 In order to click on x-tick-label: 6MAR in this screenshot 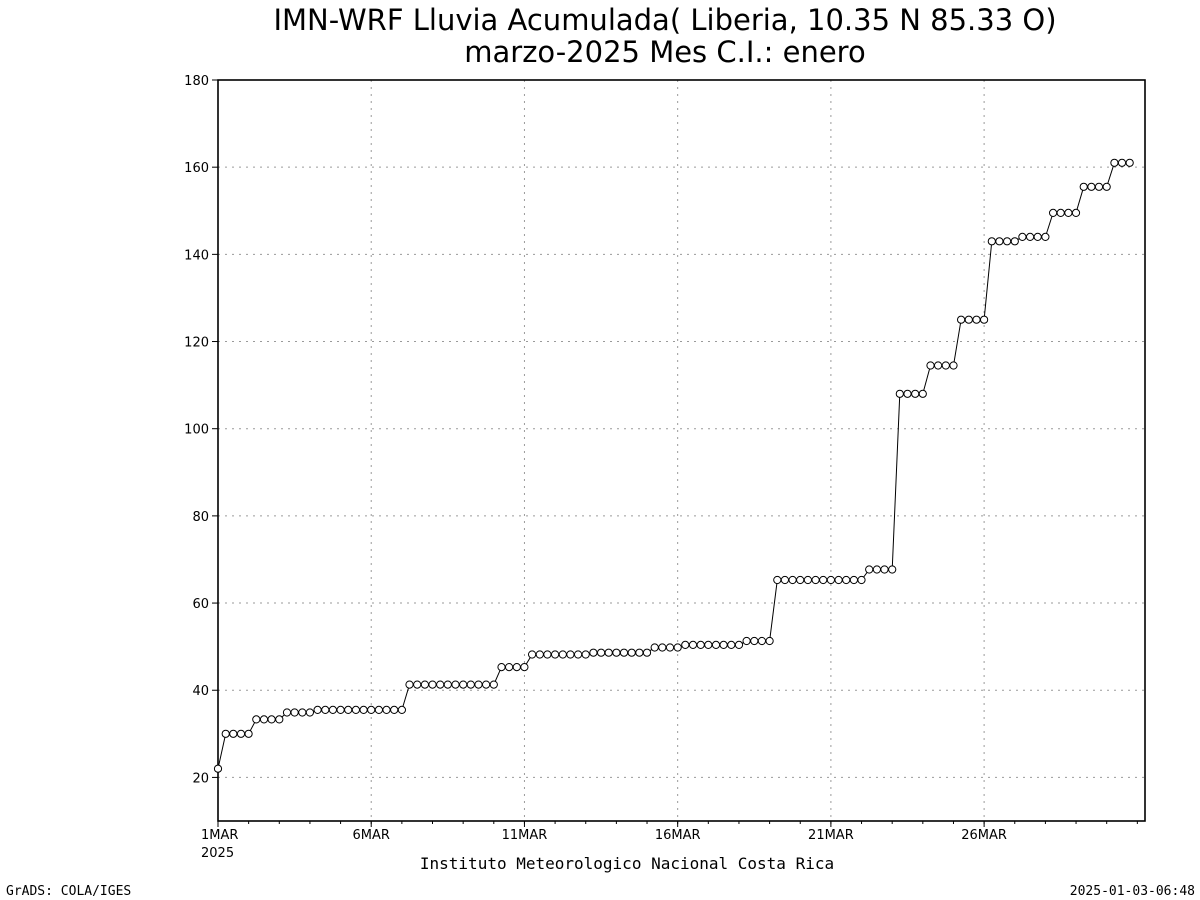, I will do `click(371, 835)`.